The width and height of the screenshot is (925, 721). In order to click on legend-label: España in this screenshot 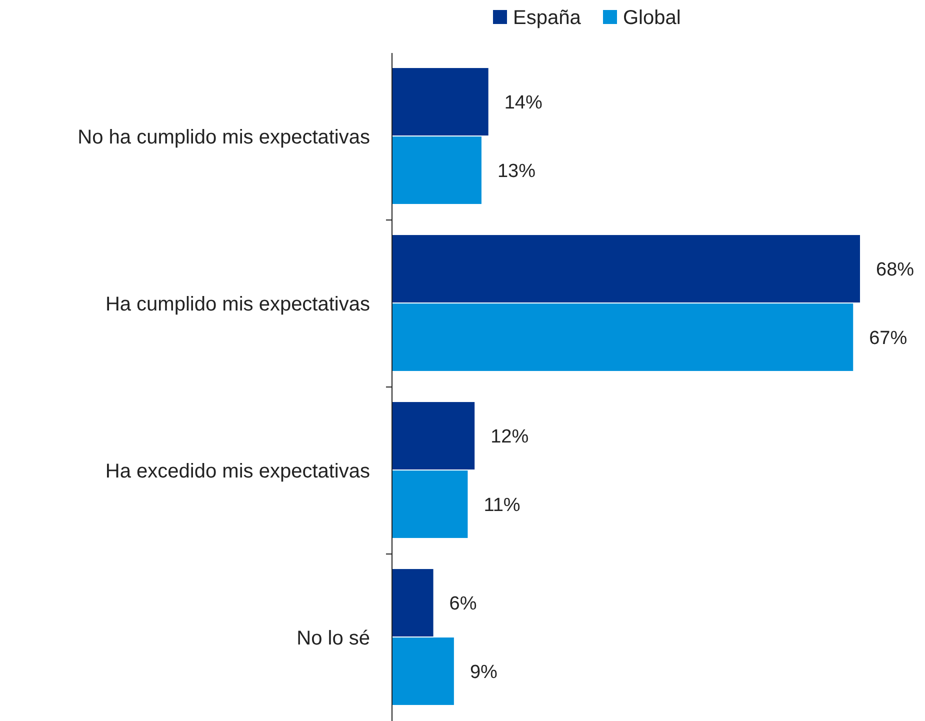, I will do `click(547, 18)`.